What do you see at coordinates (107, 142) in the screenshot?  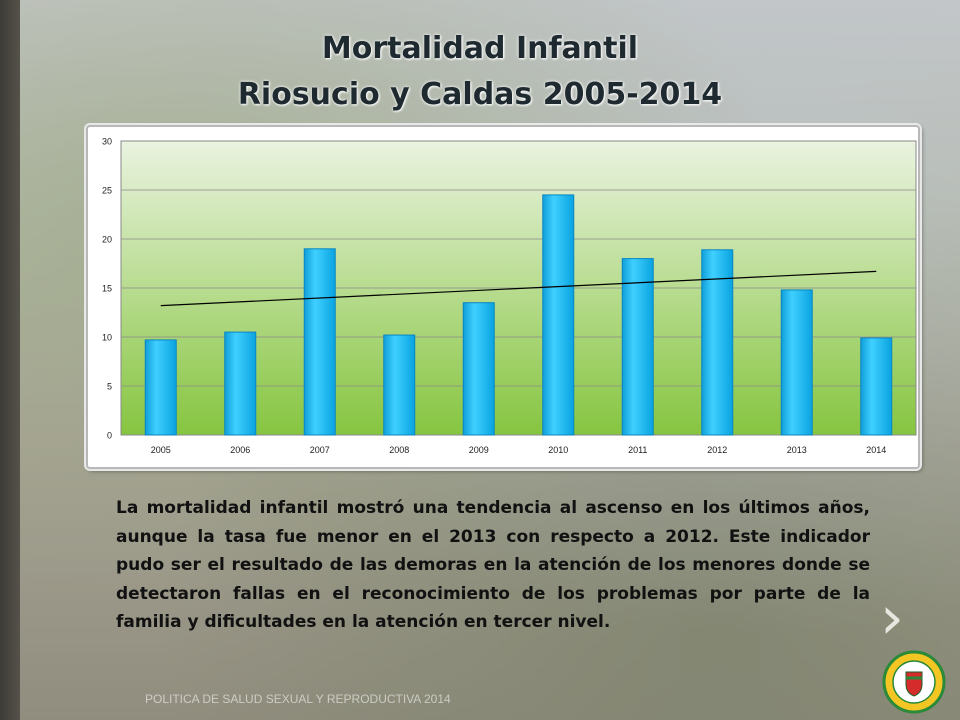 I see `y-tick-label: 30` at bounding box center [107, 142].